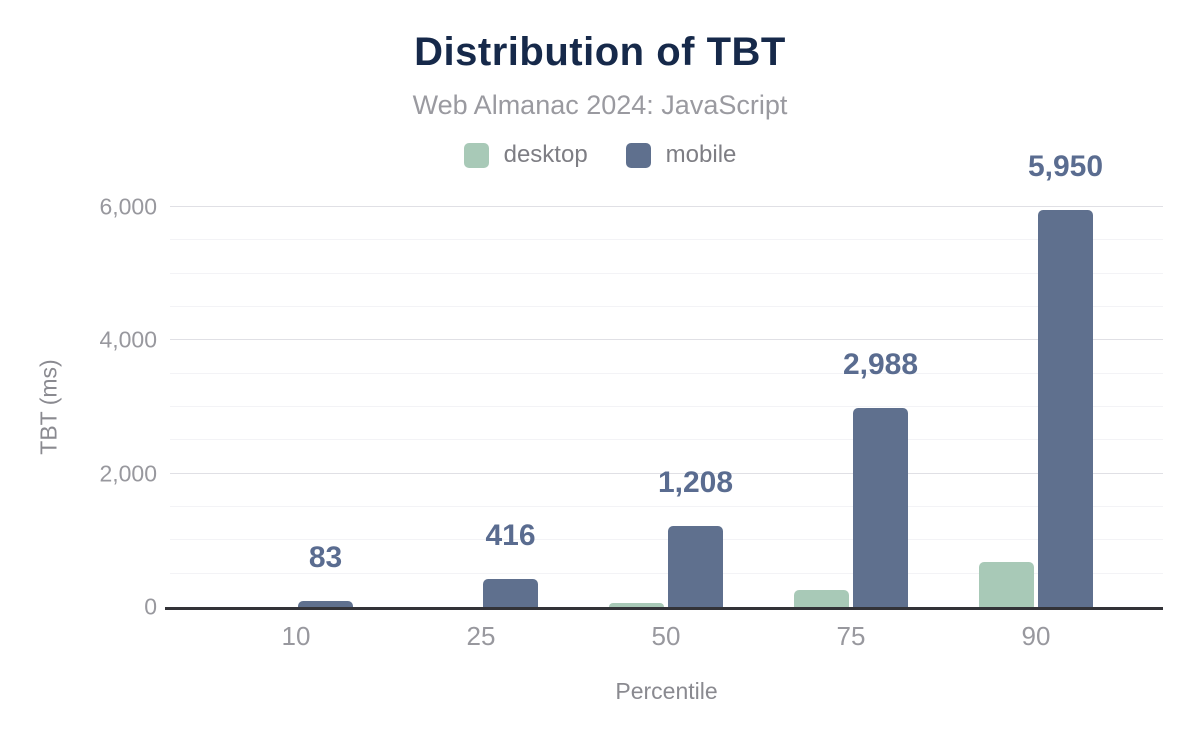 The width and height of the screenshot is (1200, 742). Describe the element at coordinates (325, 604) in the screenshot. I see `bar-mobile-p10` at that location.